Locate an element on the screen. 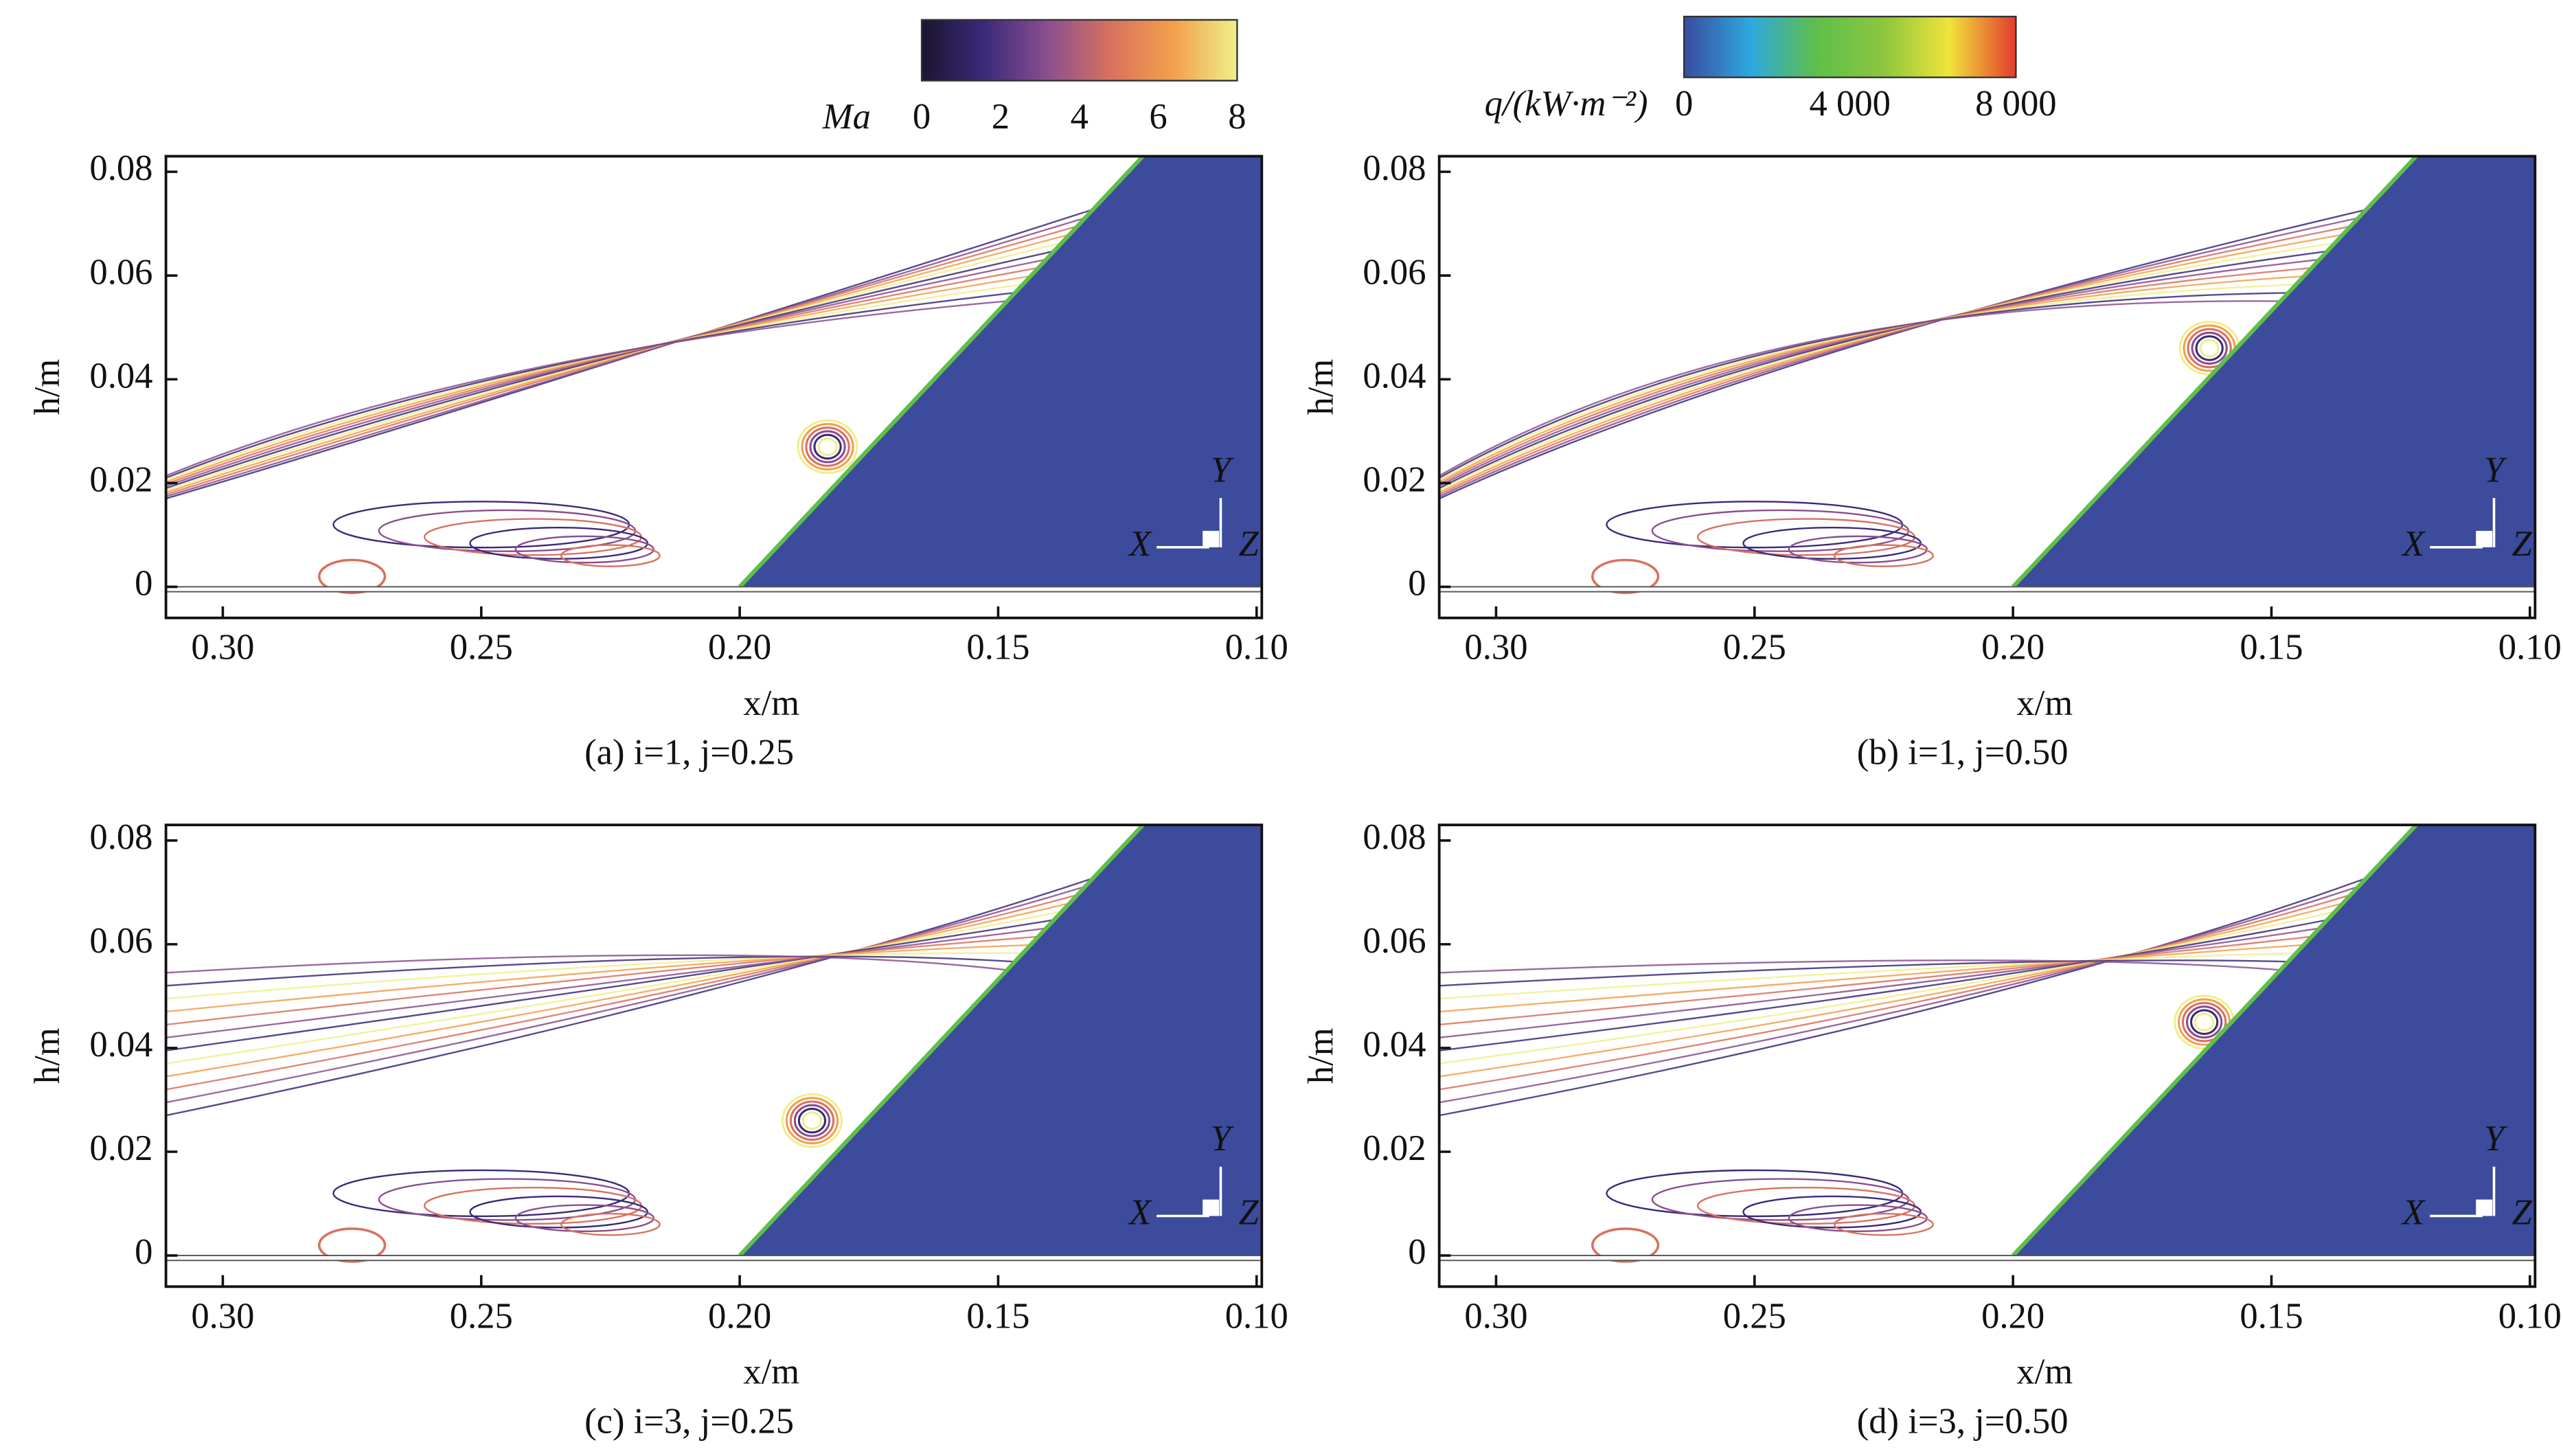 This screenshot has width=2563, height=1456. caption: (a) i=1, j=0.25 is located at coordinates (689, 753).